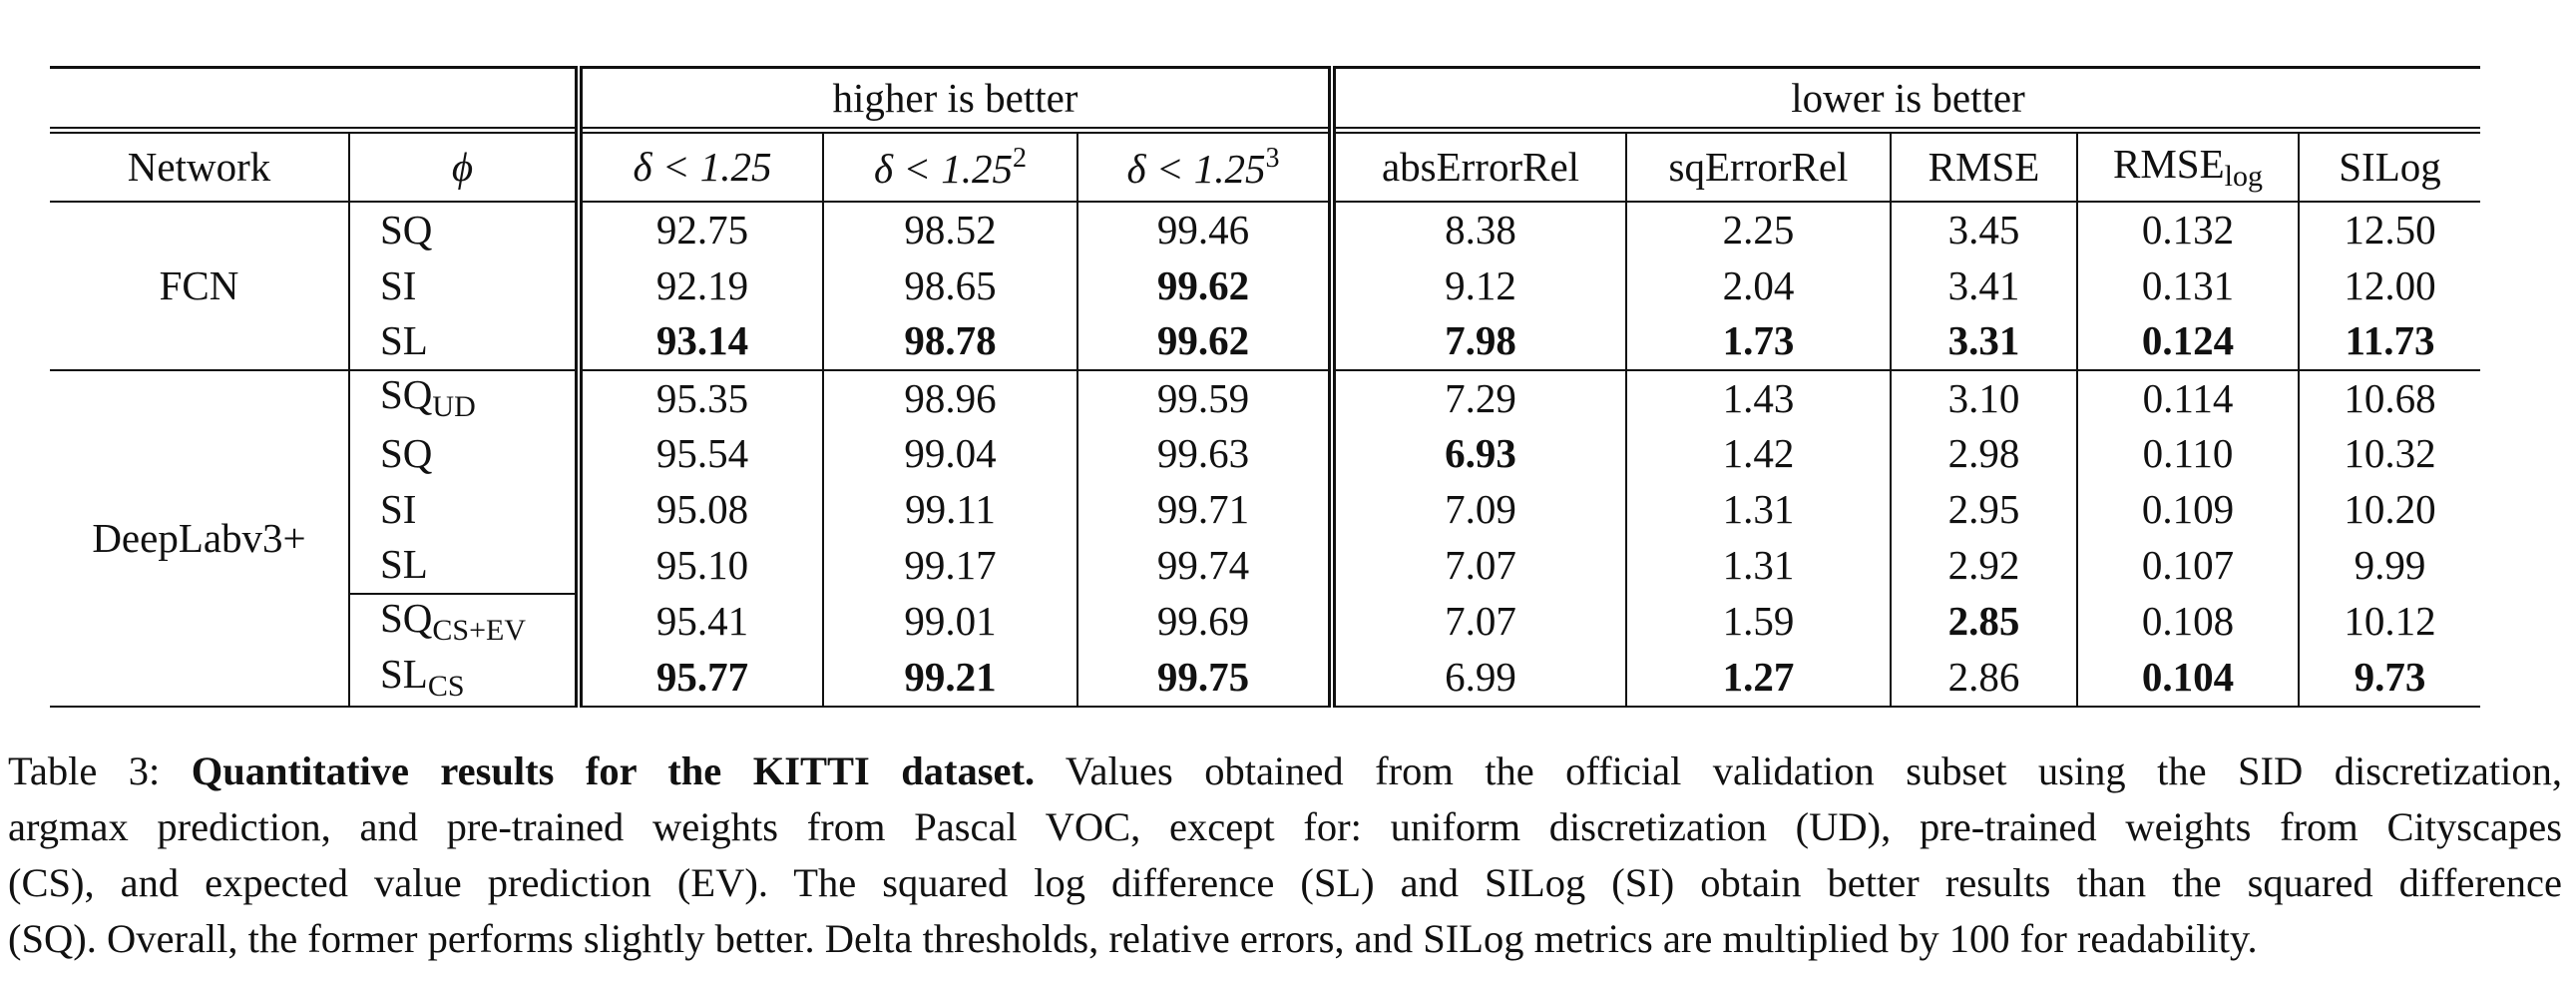 Image resolution: width=2576 pixels, height=988 pixels. I want to click on col-rmse-log: RMSElog, so click(2188, 165).